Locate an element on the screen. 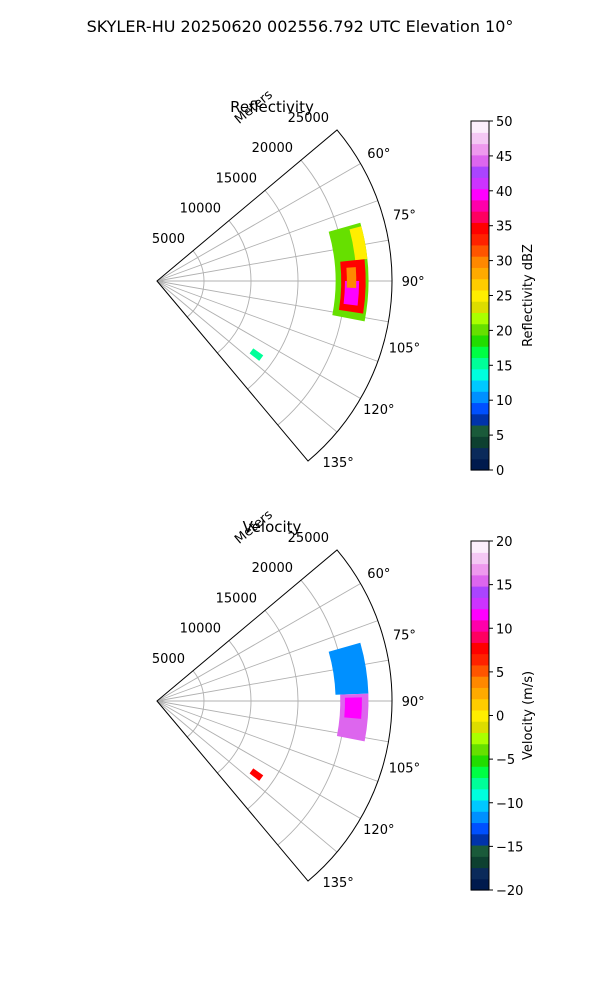  colorbar-tick-label: 30 is located at coordinates (504, 262).